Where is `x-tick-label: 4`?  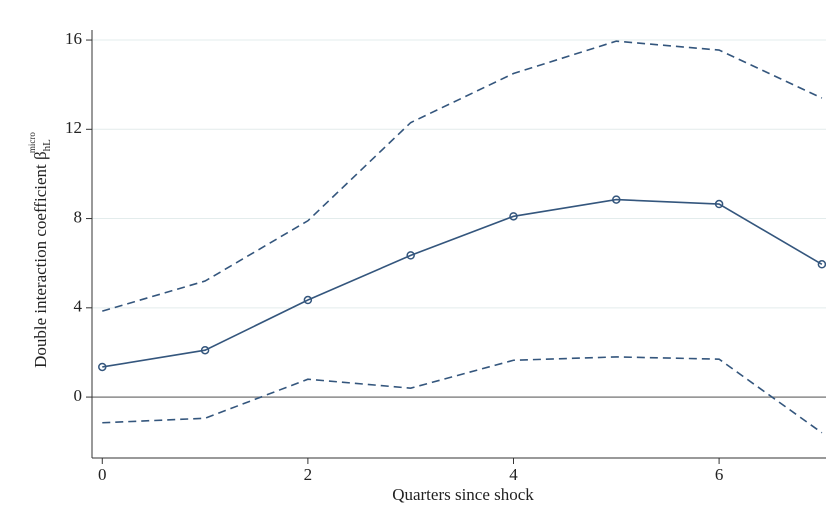
x-tick-label: 4 is located at coordinates (513, 474).